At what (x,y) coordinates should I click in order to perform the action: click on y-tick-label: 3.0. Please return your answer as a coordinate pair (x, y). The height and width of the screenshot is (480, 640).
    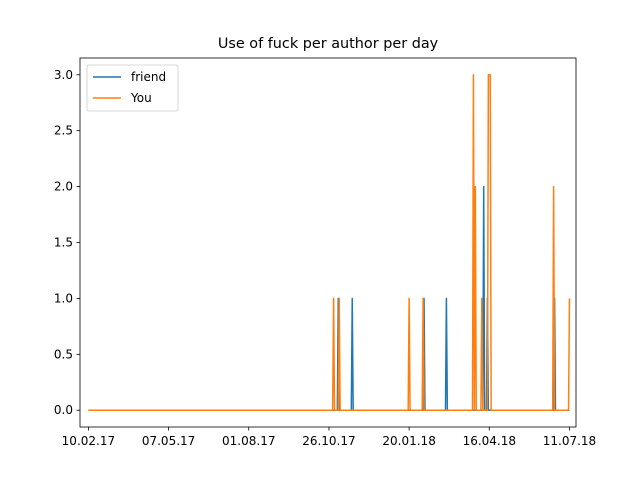
    Looking at the image, I should click on (63, 75).